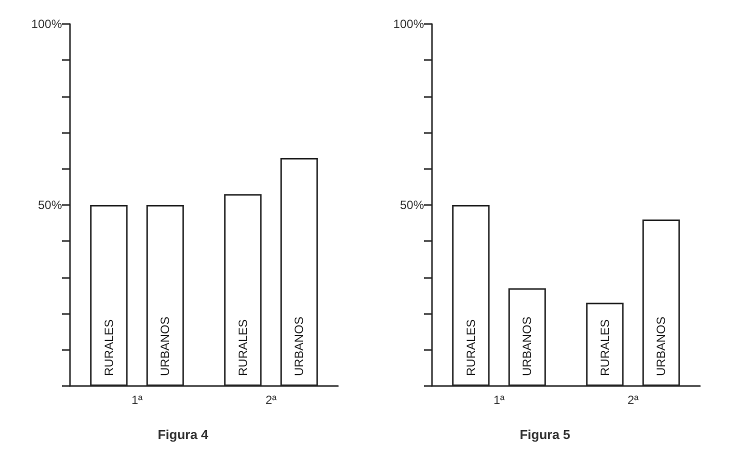  Describe the element at coordinates (184, 434) in the screenshot. I see `text: Figura 4` at that location.